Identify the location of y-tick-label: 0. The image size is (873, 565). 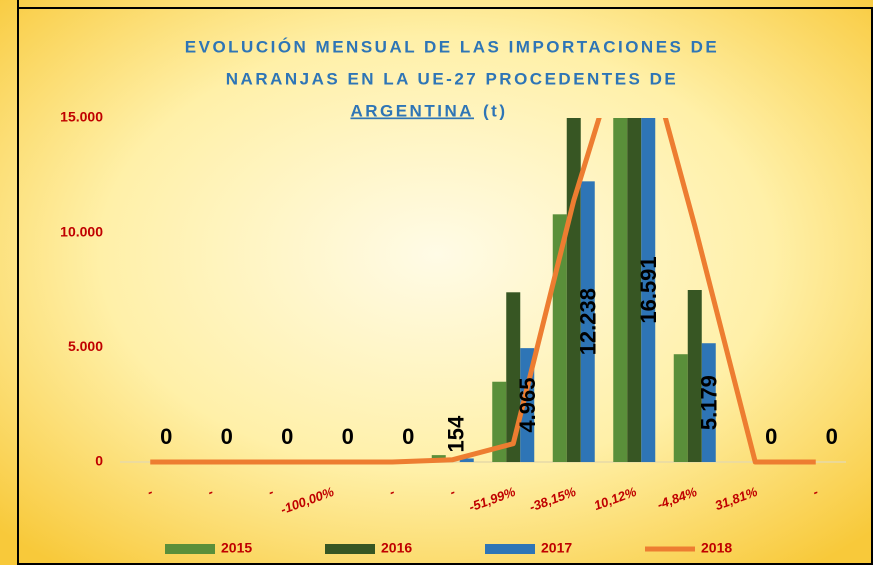
(99, 461).